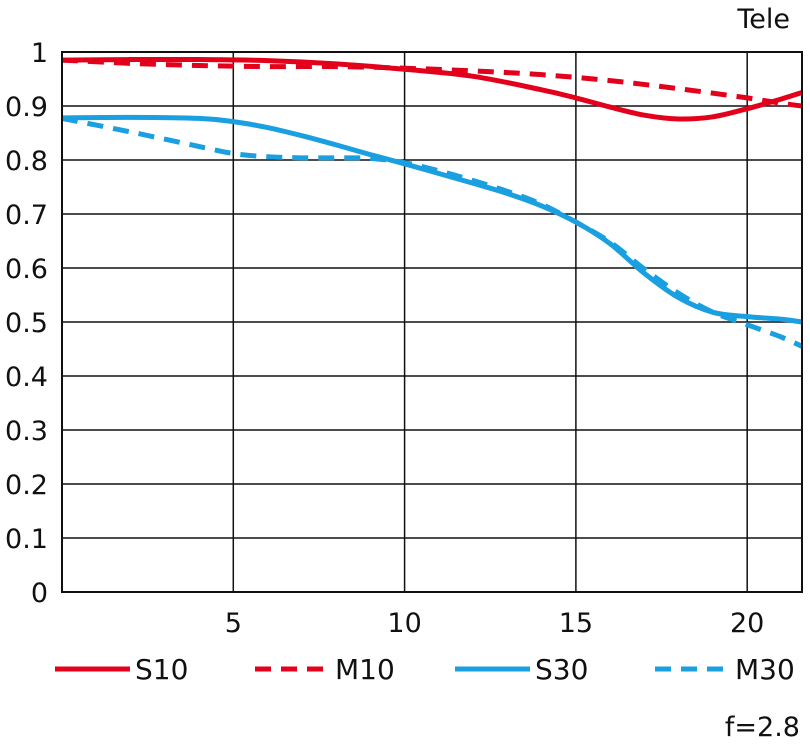  Describe the element at coordinates (747, 623) in the screenshot. I see `x-tick-label: 20` at that location.